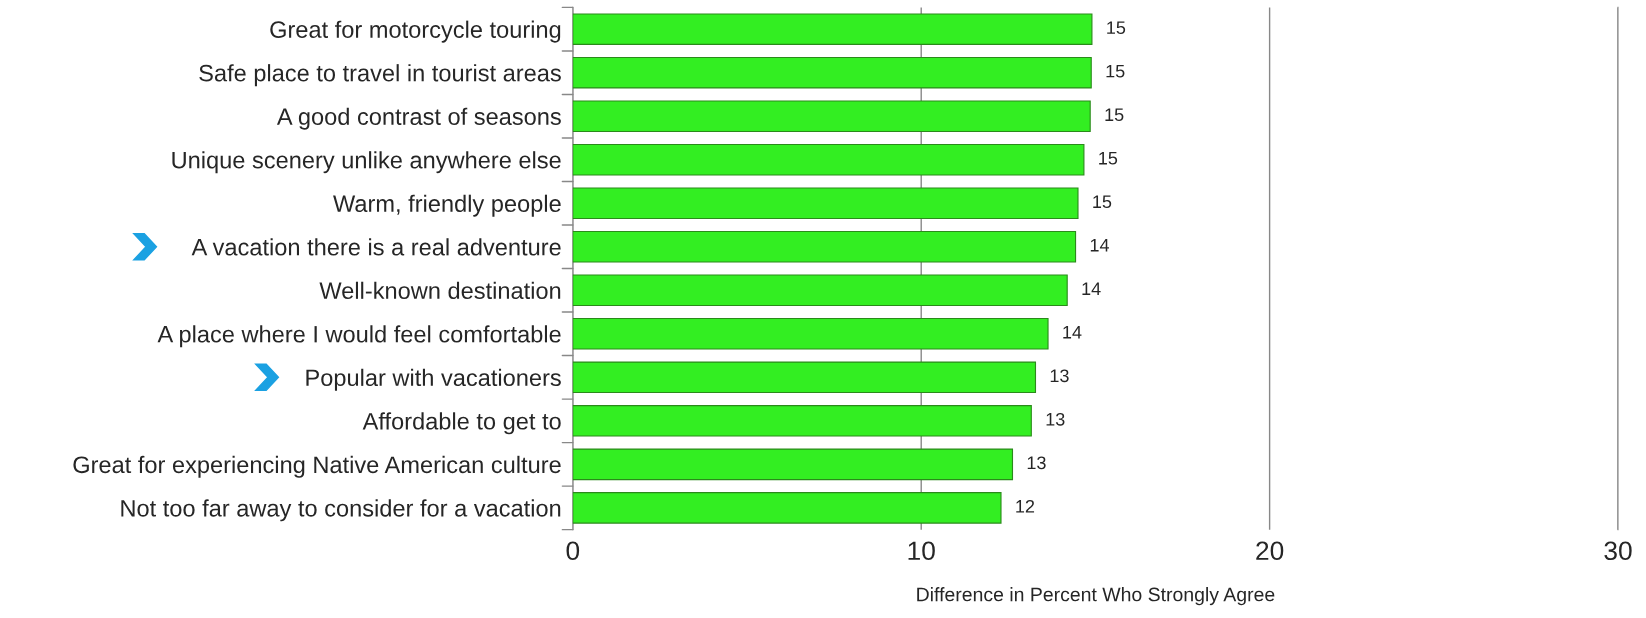 The image size is (1646, 618). Describe the element at coordinates (317, 466) in the screenshot. I see `y-tick-label: Great for experiencing Native American culture` at that location.